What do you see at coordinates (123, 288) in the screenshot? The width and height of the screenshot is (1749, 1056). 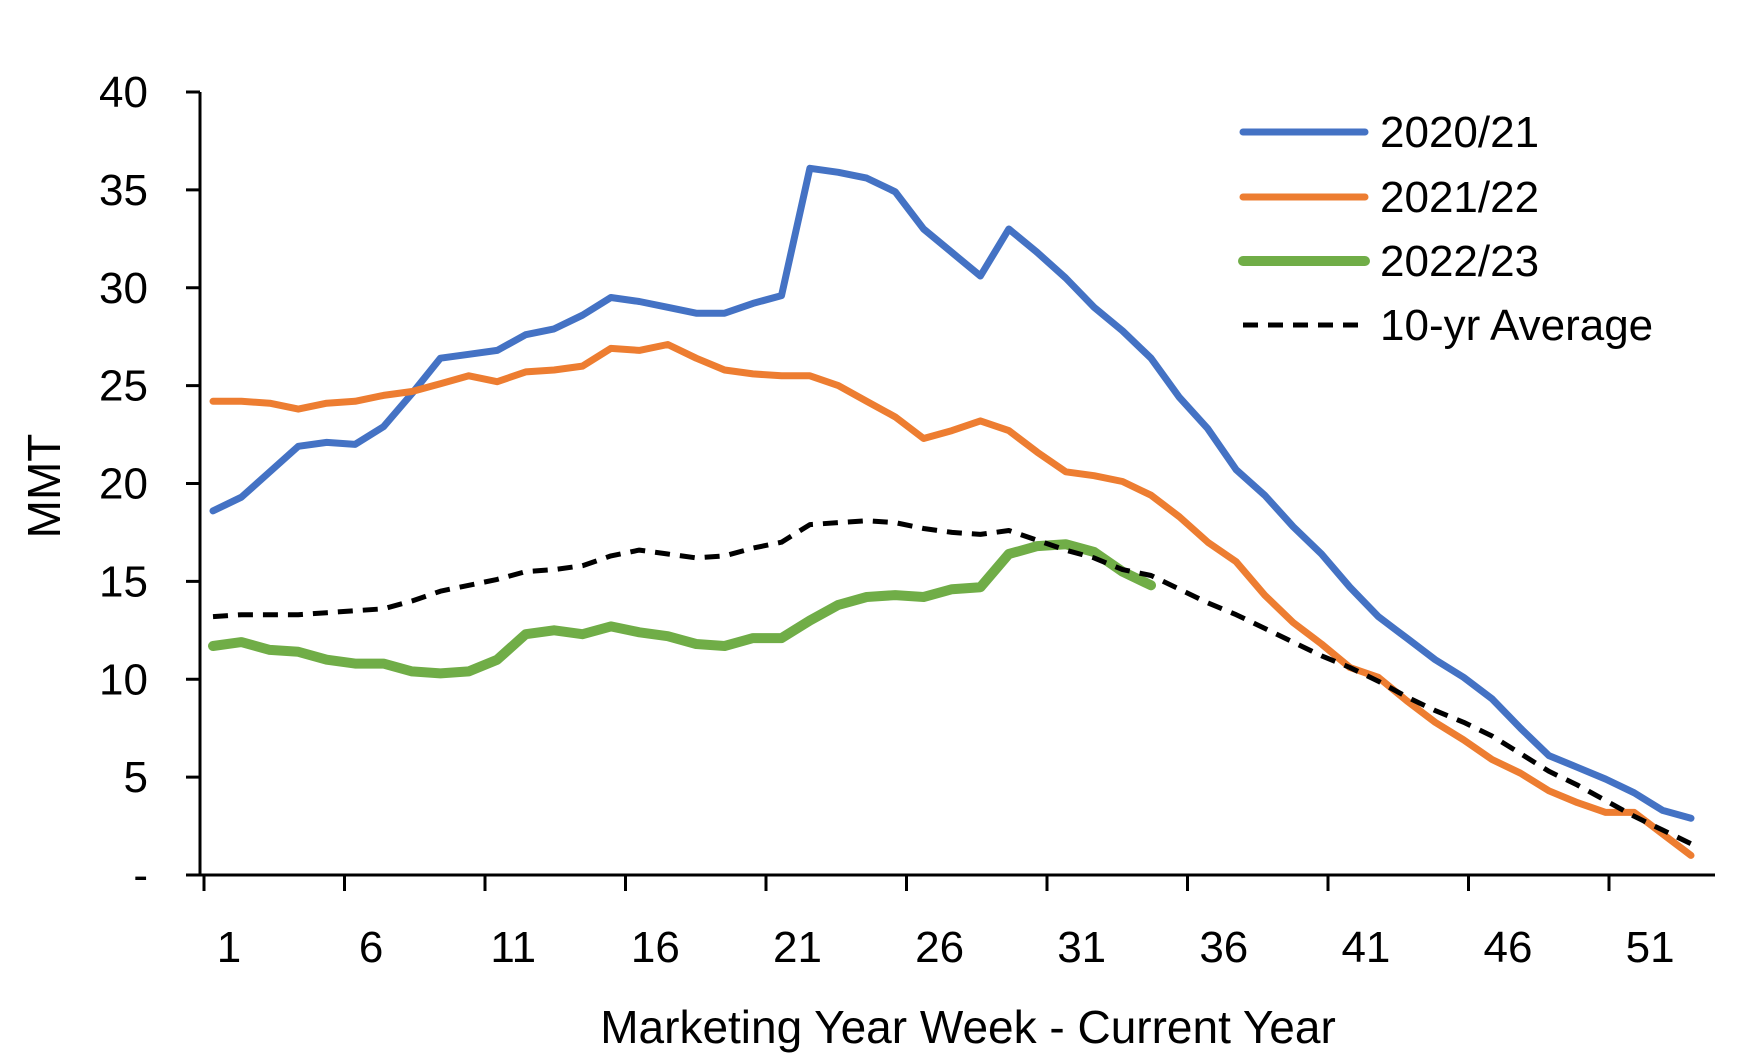 I see `y-tick-label: 30` at bounding box center [123, 288].